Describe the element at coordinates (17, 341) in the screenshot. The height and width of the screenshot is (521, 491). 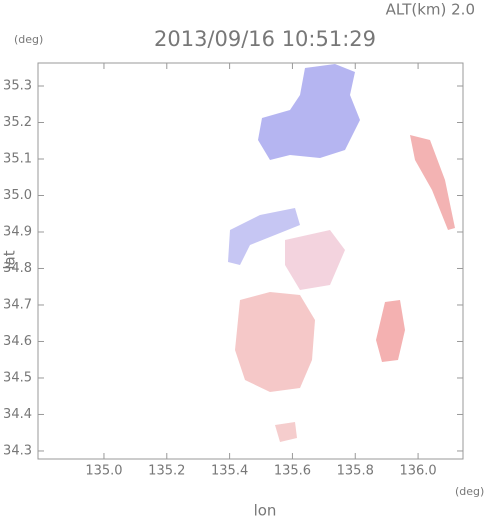
I see `y-tick-label: 34.6` at that location.